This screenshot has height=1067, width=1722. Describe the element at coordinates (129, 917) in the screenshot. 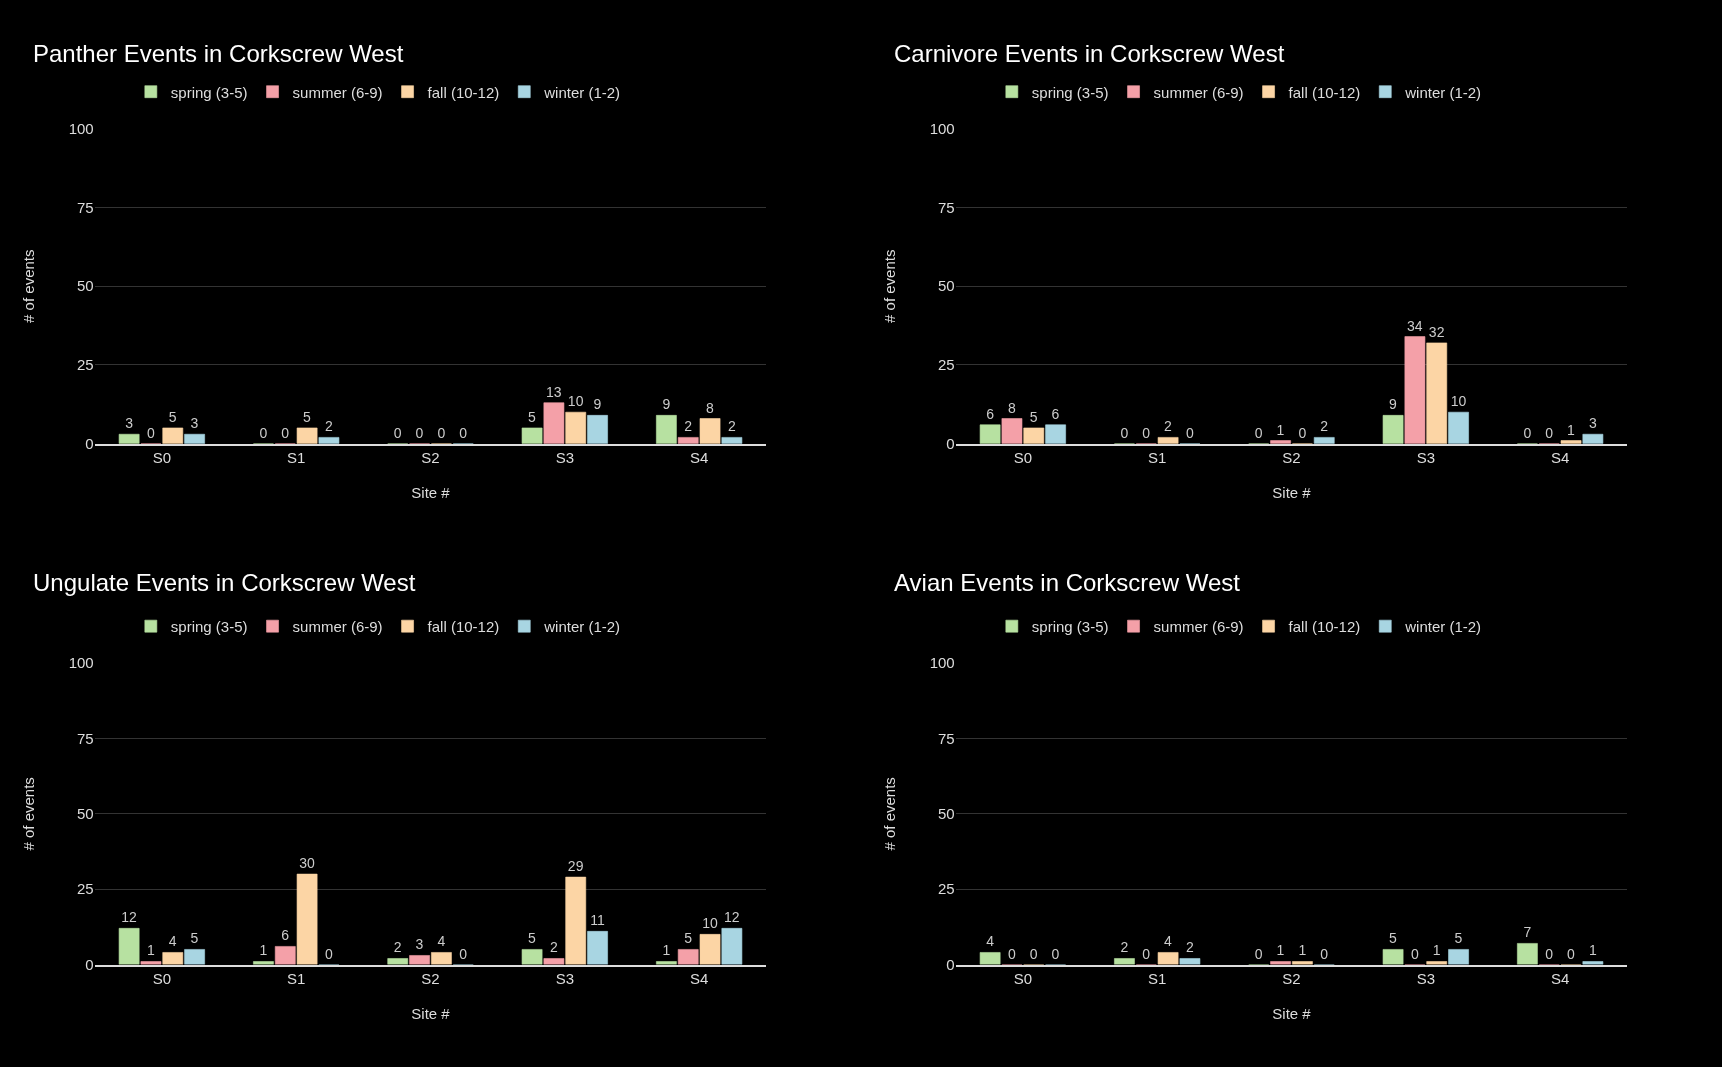

I see `data-label: 12` at that location.